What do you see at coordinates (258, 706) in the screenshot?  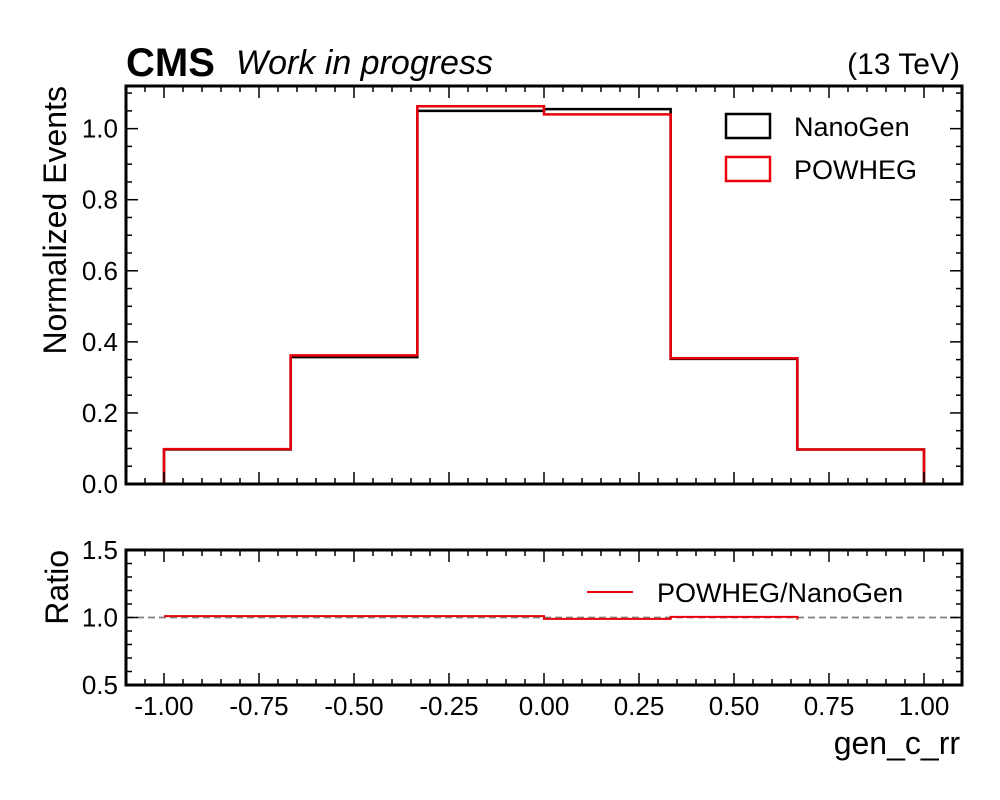 I see `x-tick-label: -0.75` at bounding box center [258, 706].